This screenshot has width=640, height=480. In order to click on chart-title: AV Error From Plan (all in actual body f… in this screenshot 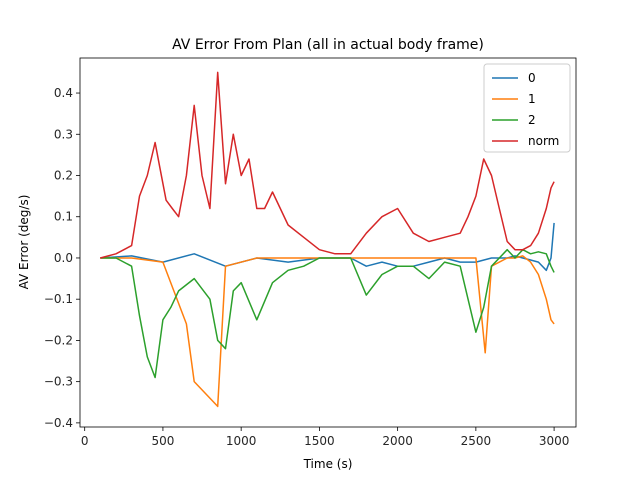, I will do `click(328, 45)`.